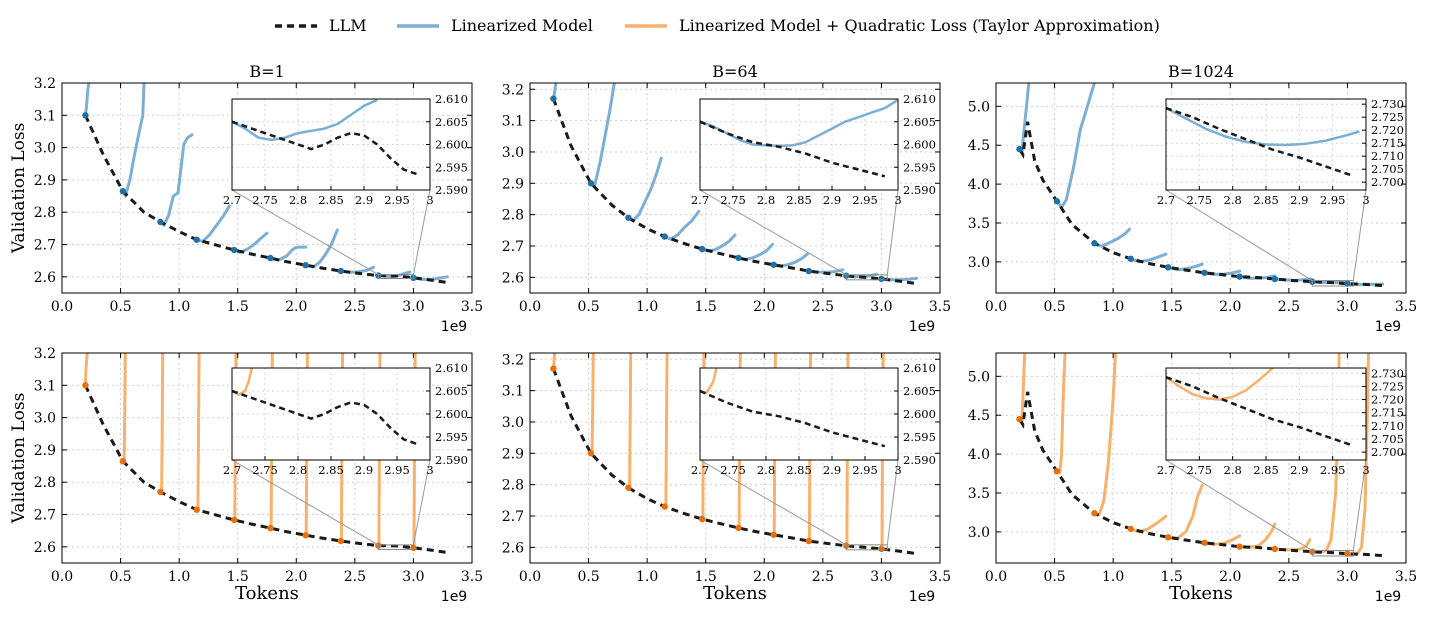 Image resolution: width=1431 pixels, height=621 pixels. I want to click on inset-x-tick-label: 2.8, so click(1233, 470).